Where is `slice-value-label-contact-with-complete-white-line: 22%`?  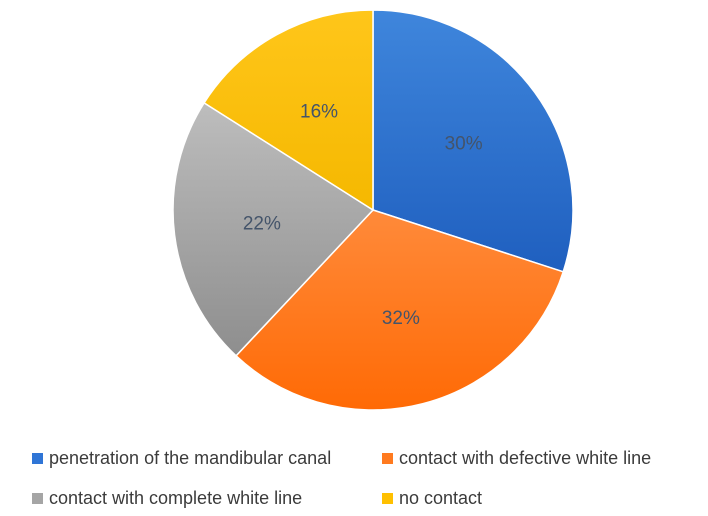
slice-value-label-contact-with-complete-white-line: 22% is located at coordinates (262, 224).